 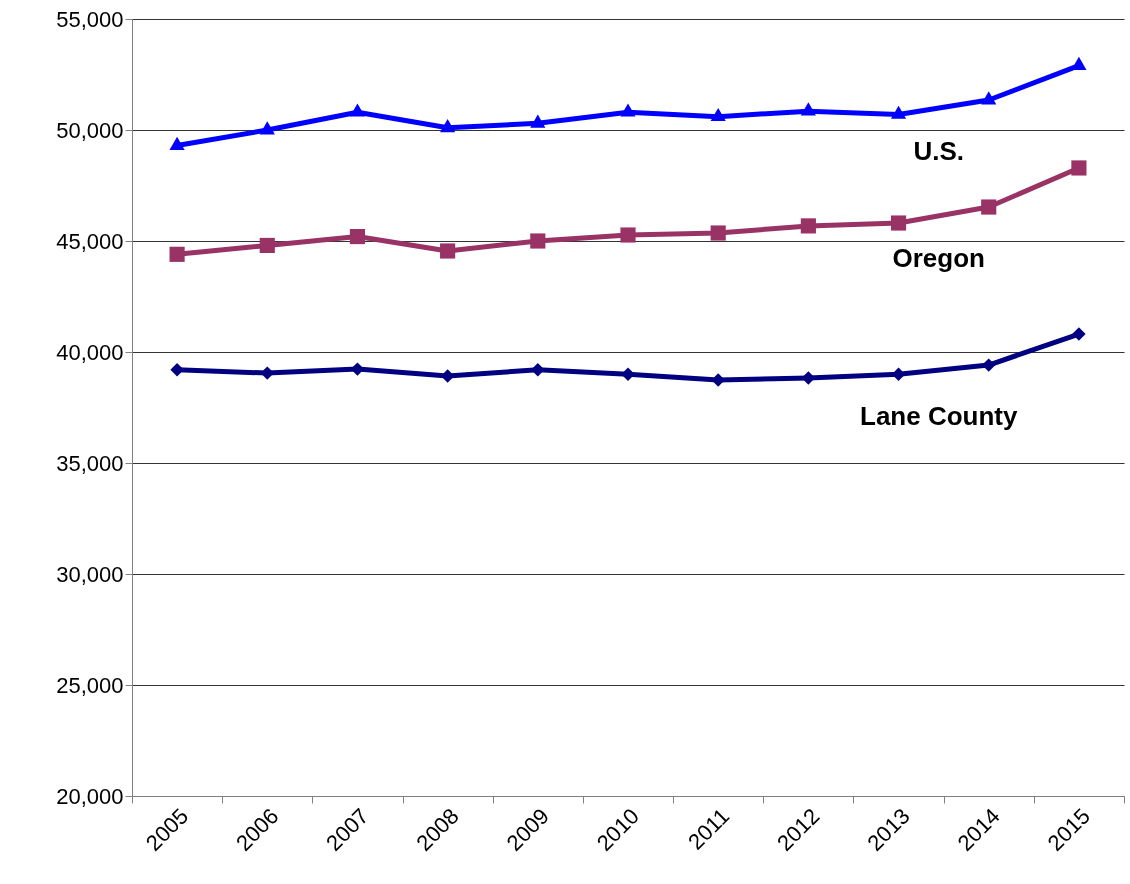 What do you see at coordinates (90, 241) in the screenshot?
I see `y-tick-label: 45,000` at bounding box center [90, 241].